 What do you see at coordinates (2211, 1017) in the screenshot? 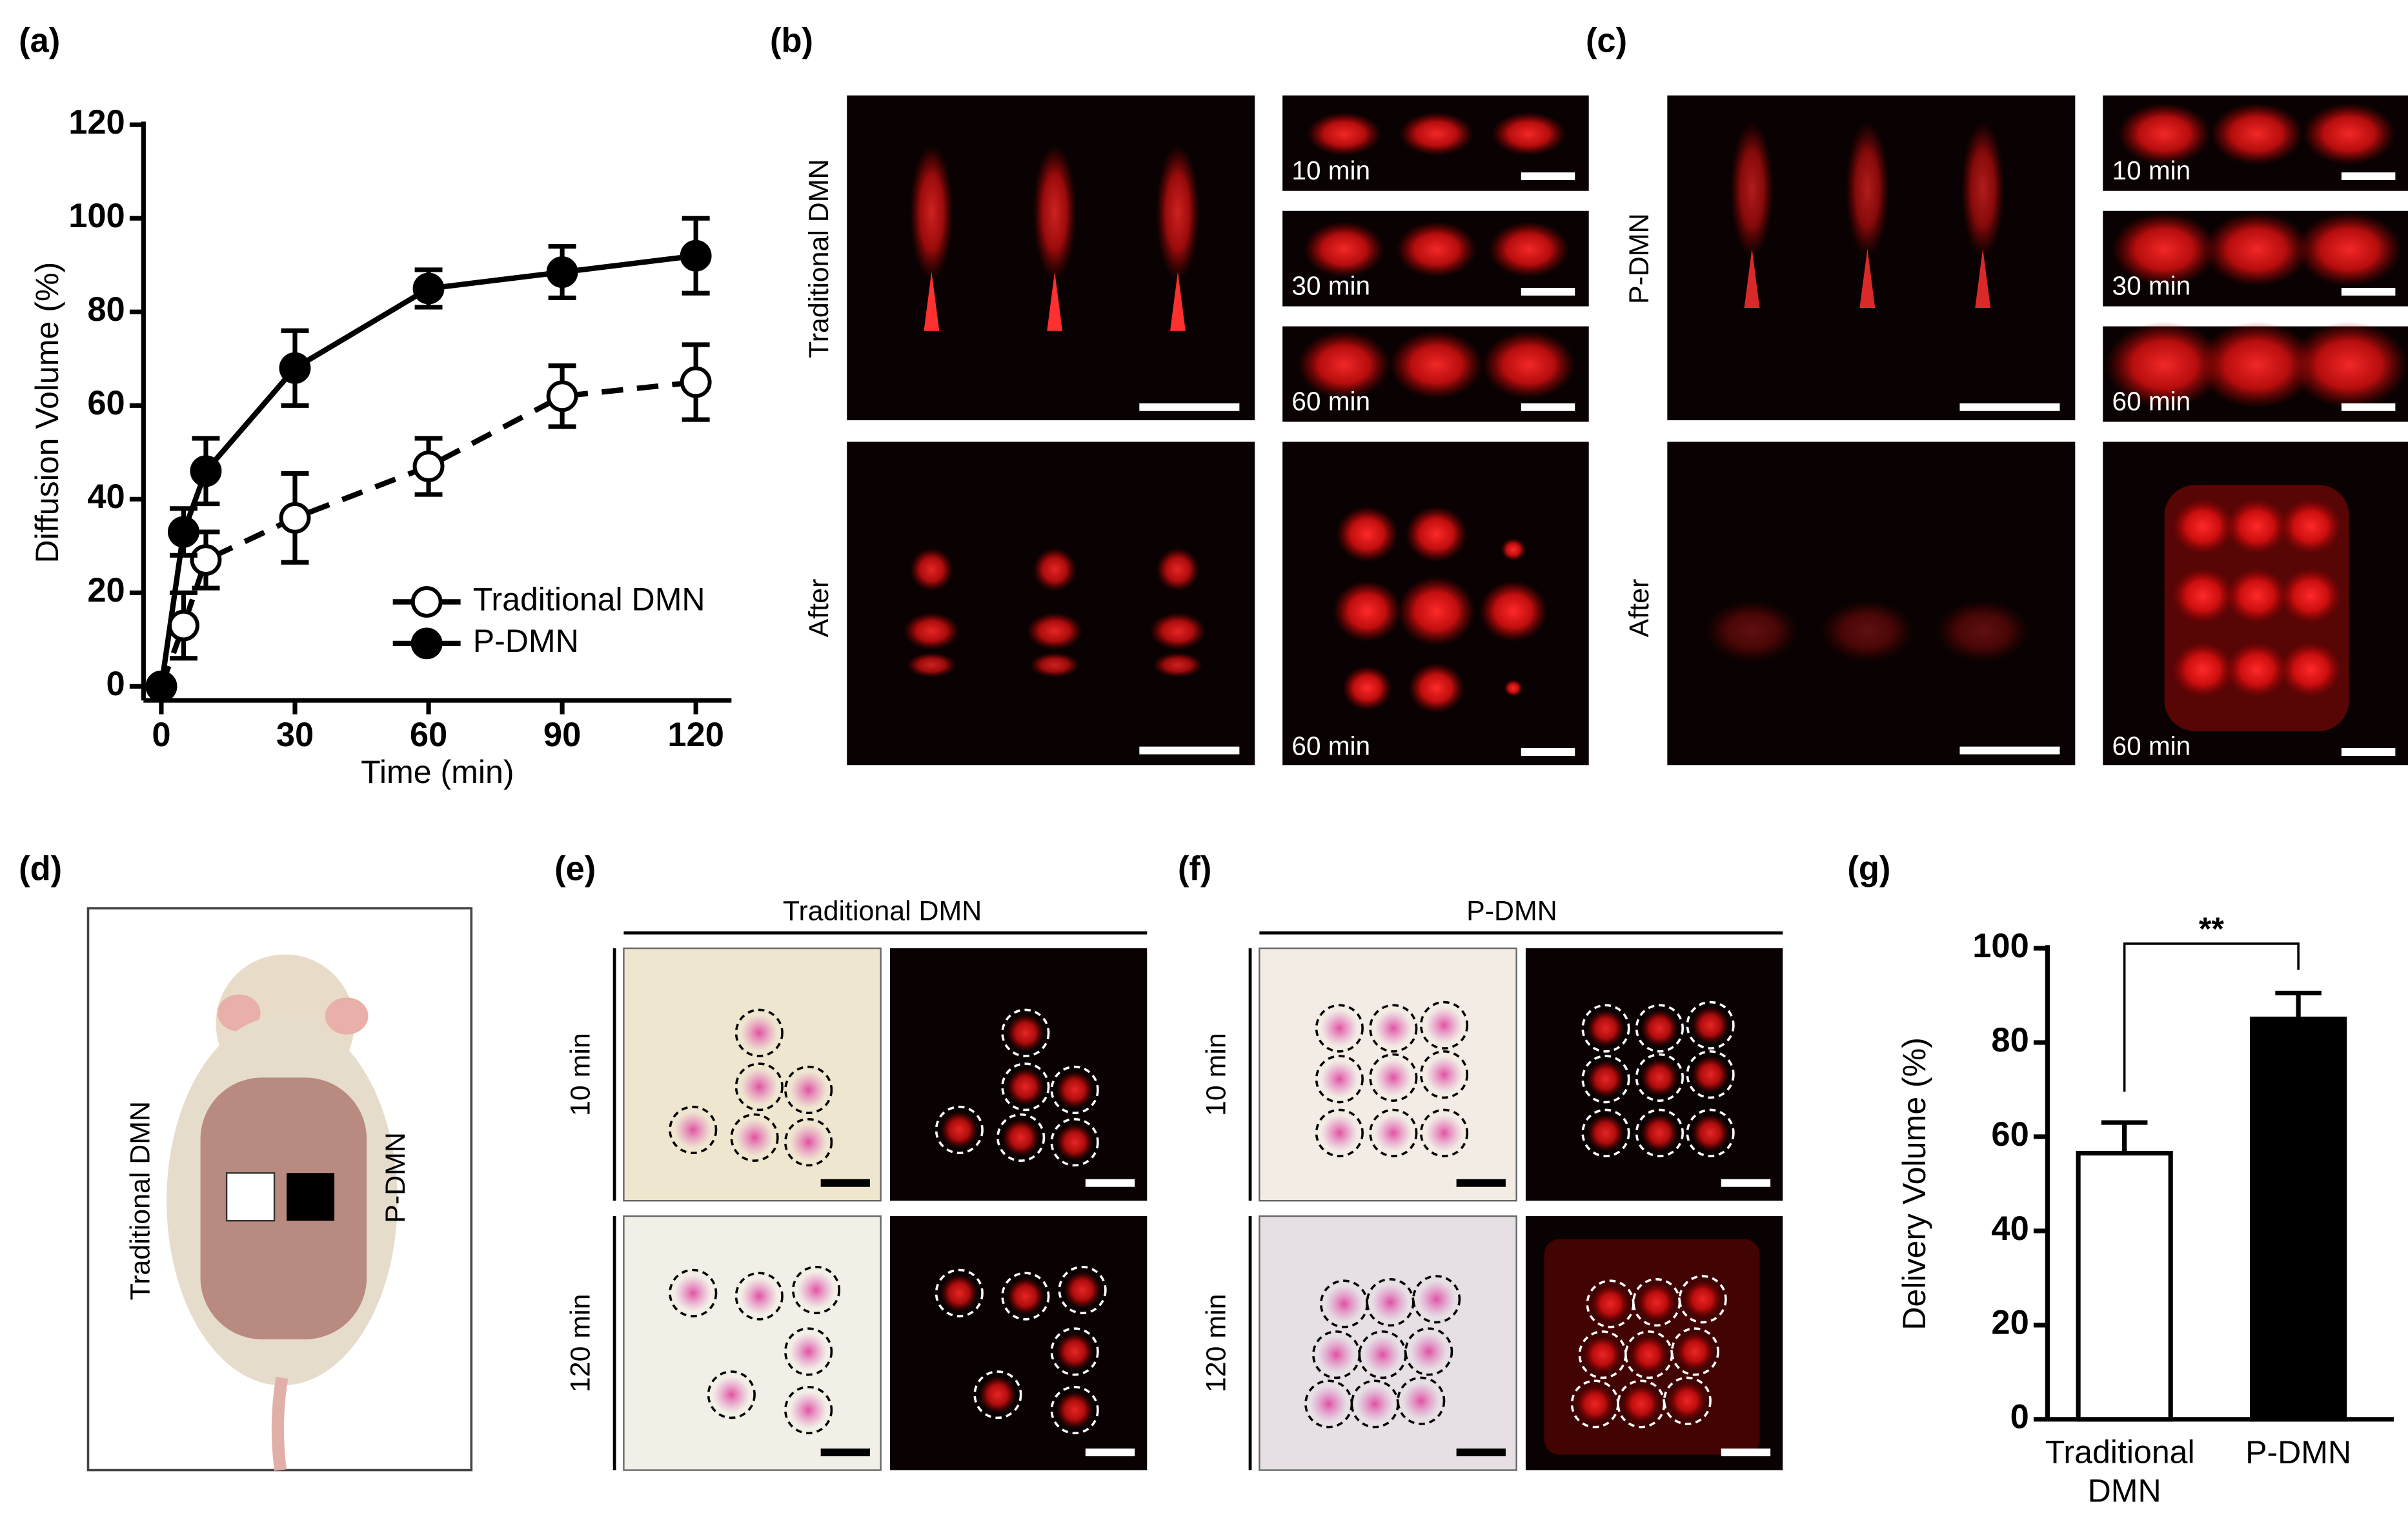
I see `significance-bracket` at bounding box center [2211, 1017].